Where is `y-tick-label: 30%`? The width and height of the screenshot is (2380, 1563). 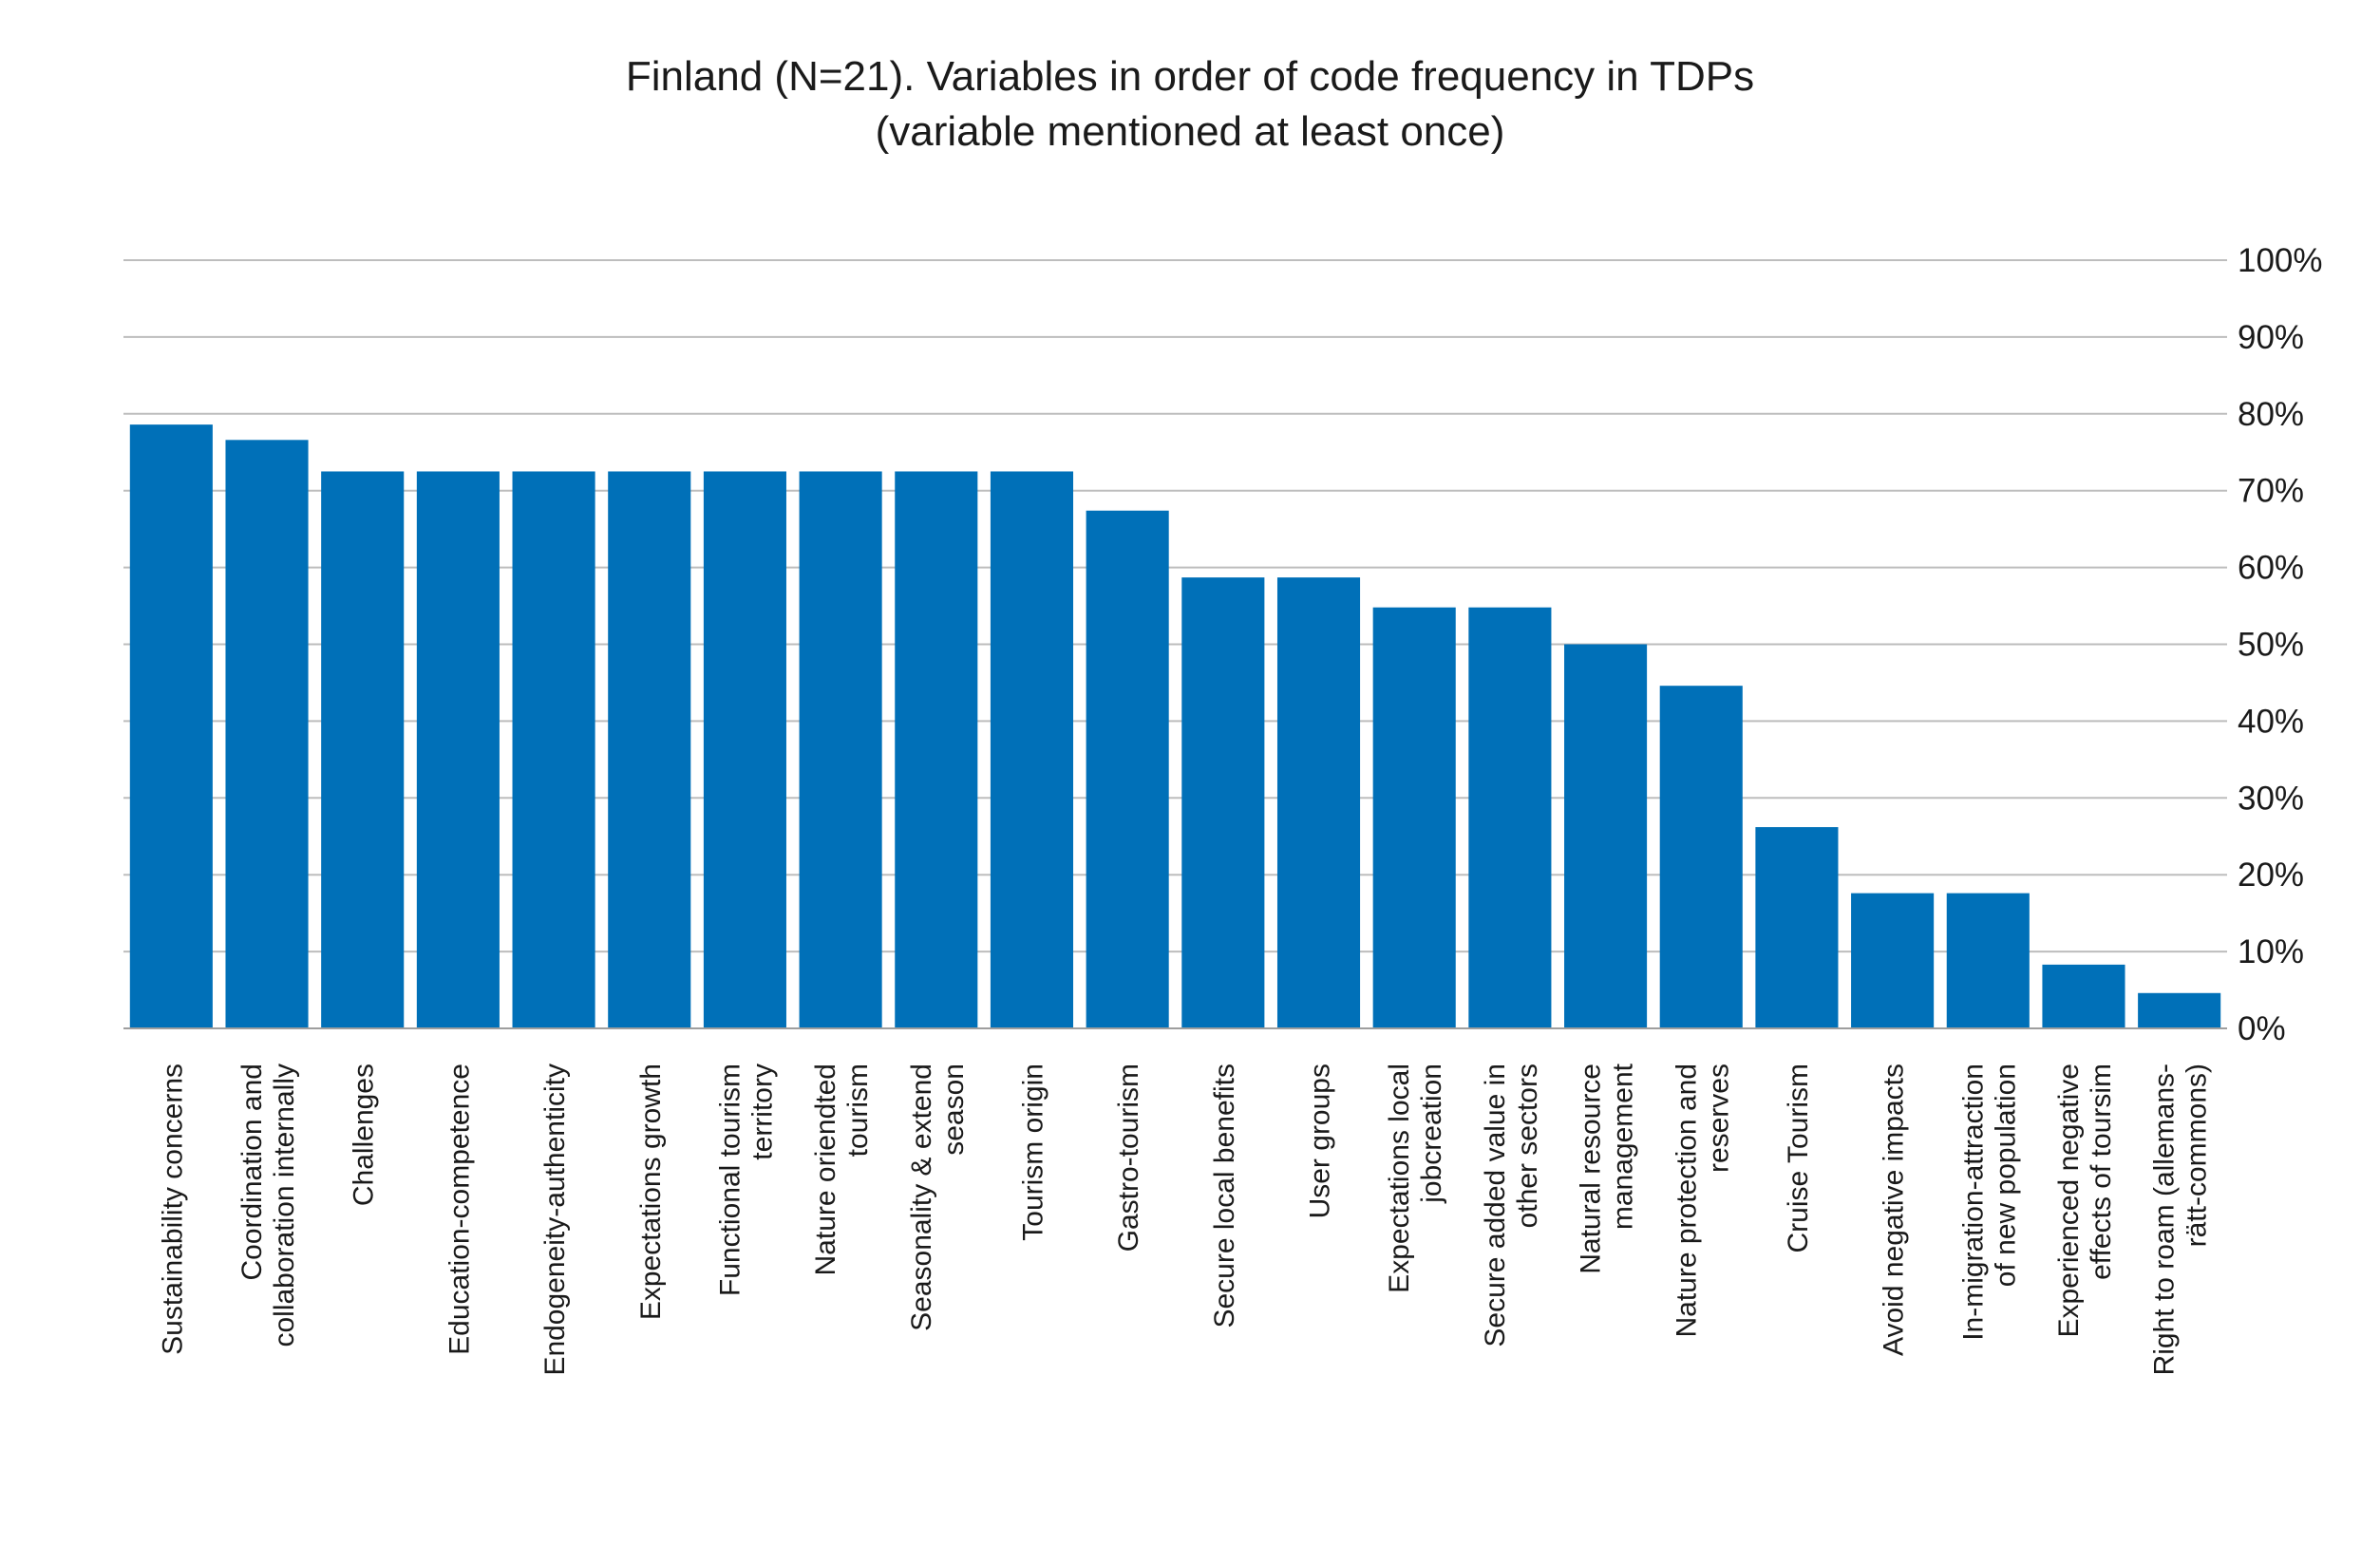 y-tick-label: 30% is located at coordinates (2271, 798).